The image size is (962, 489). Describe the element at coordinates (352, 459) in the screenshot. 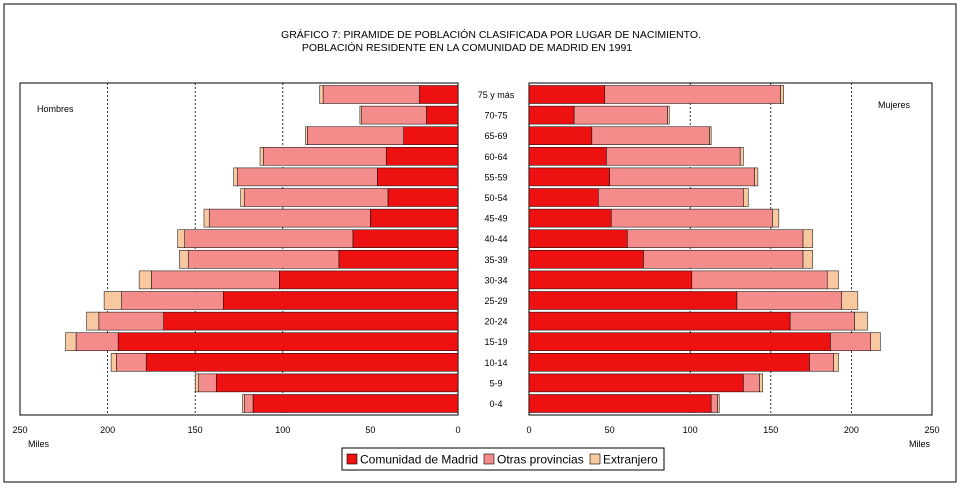

I see `legend-swatch-comunidad` at that location.